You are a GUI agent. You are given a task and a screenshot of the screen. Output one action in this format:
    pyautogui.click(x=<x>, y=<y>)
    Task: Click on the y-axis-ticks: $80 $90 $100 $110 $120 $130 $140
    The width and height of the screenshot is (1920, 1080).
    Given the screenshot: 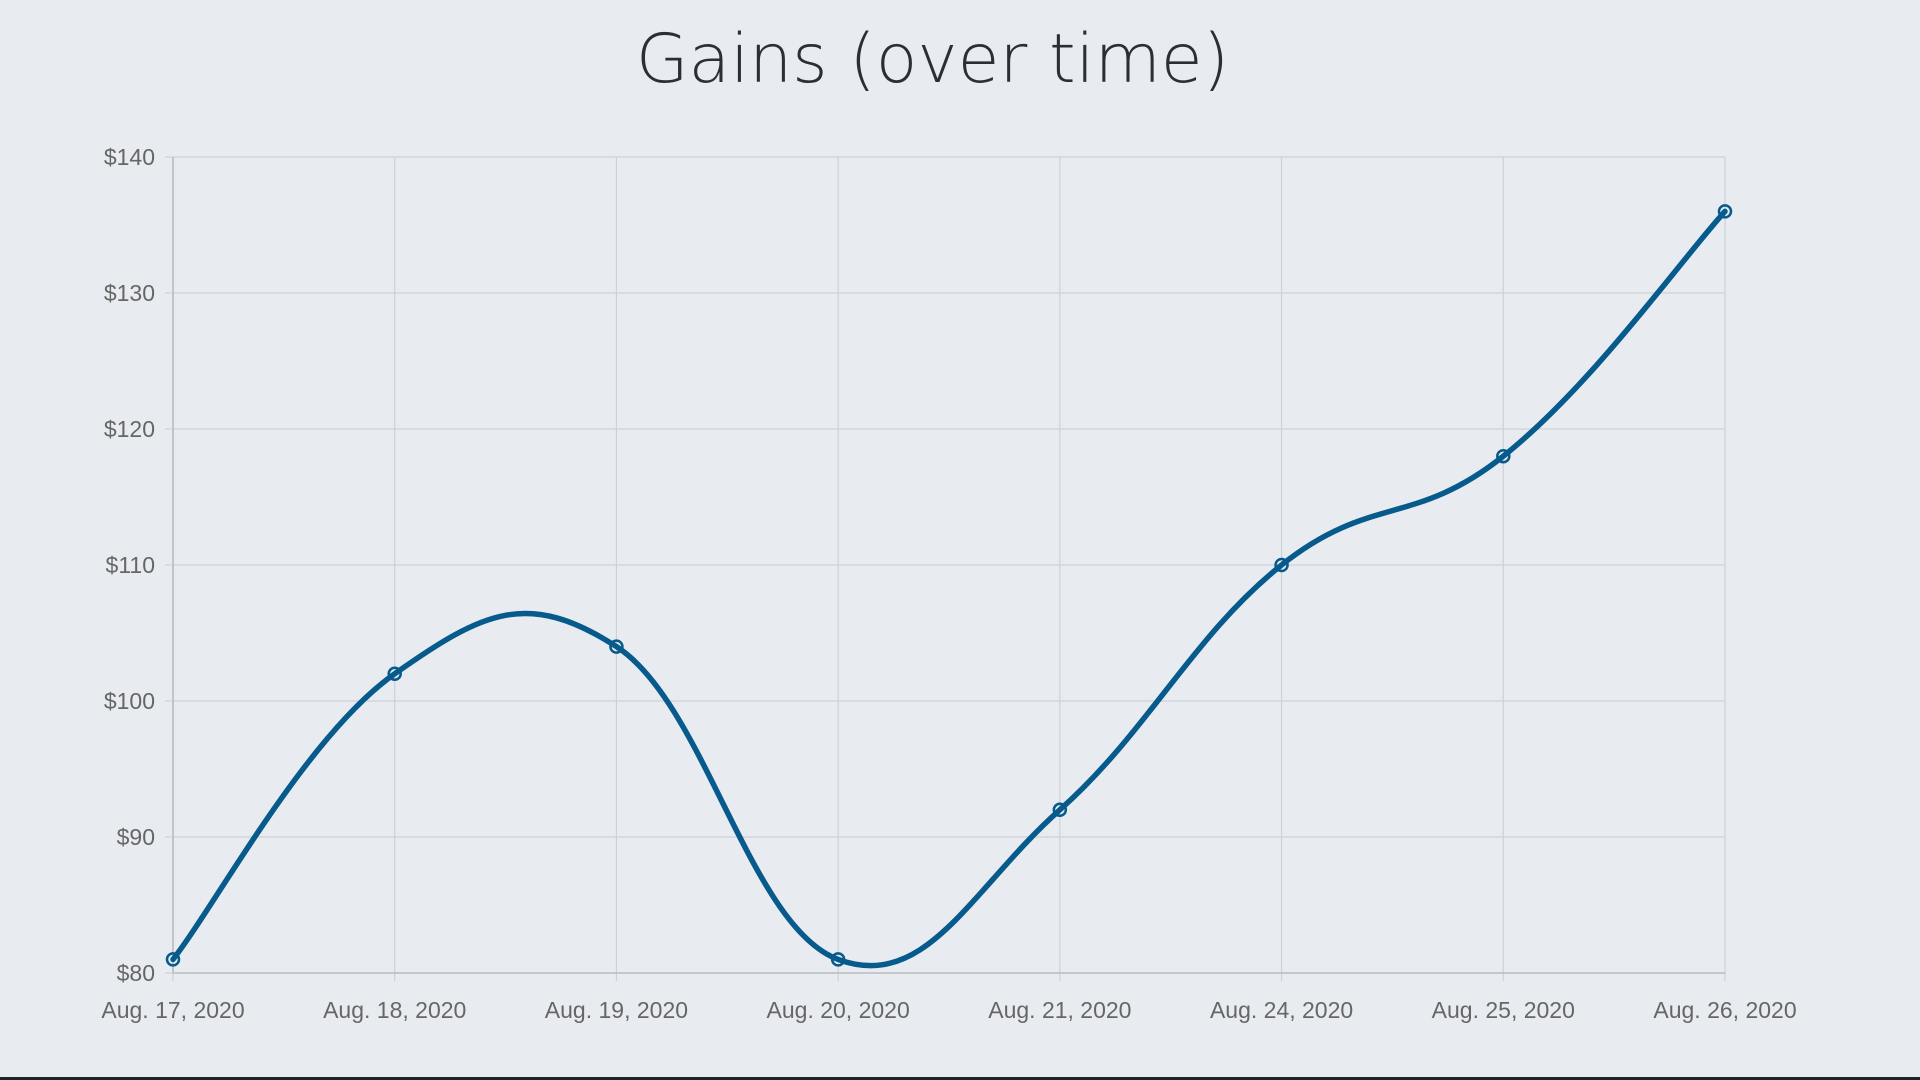 What is the action you would take?
    pyautogui.click(x=129, y=565)
    